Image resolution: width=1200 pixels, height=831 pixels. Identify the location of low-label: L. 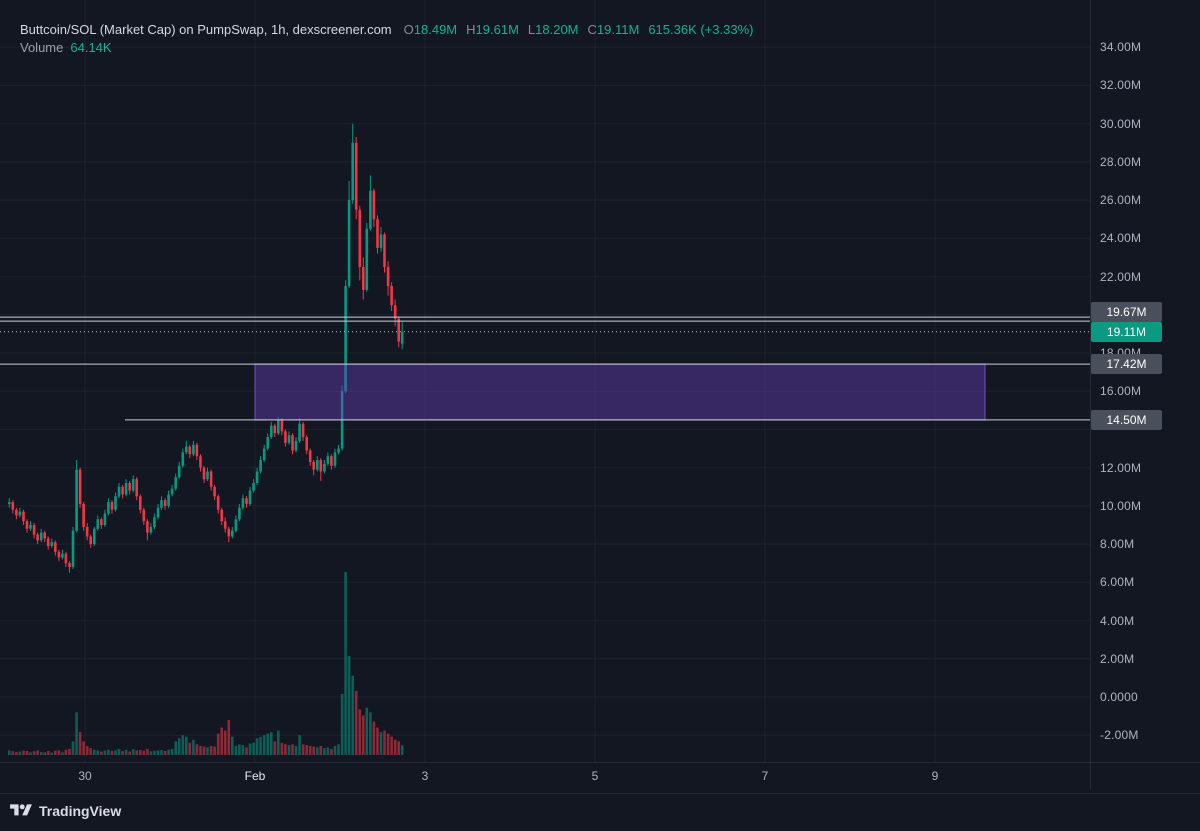
(531, 29).